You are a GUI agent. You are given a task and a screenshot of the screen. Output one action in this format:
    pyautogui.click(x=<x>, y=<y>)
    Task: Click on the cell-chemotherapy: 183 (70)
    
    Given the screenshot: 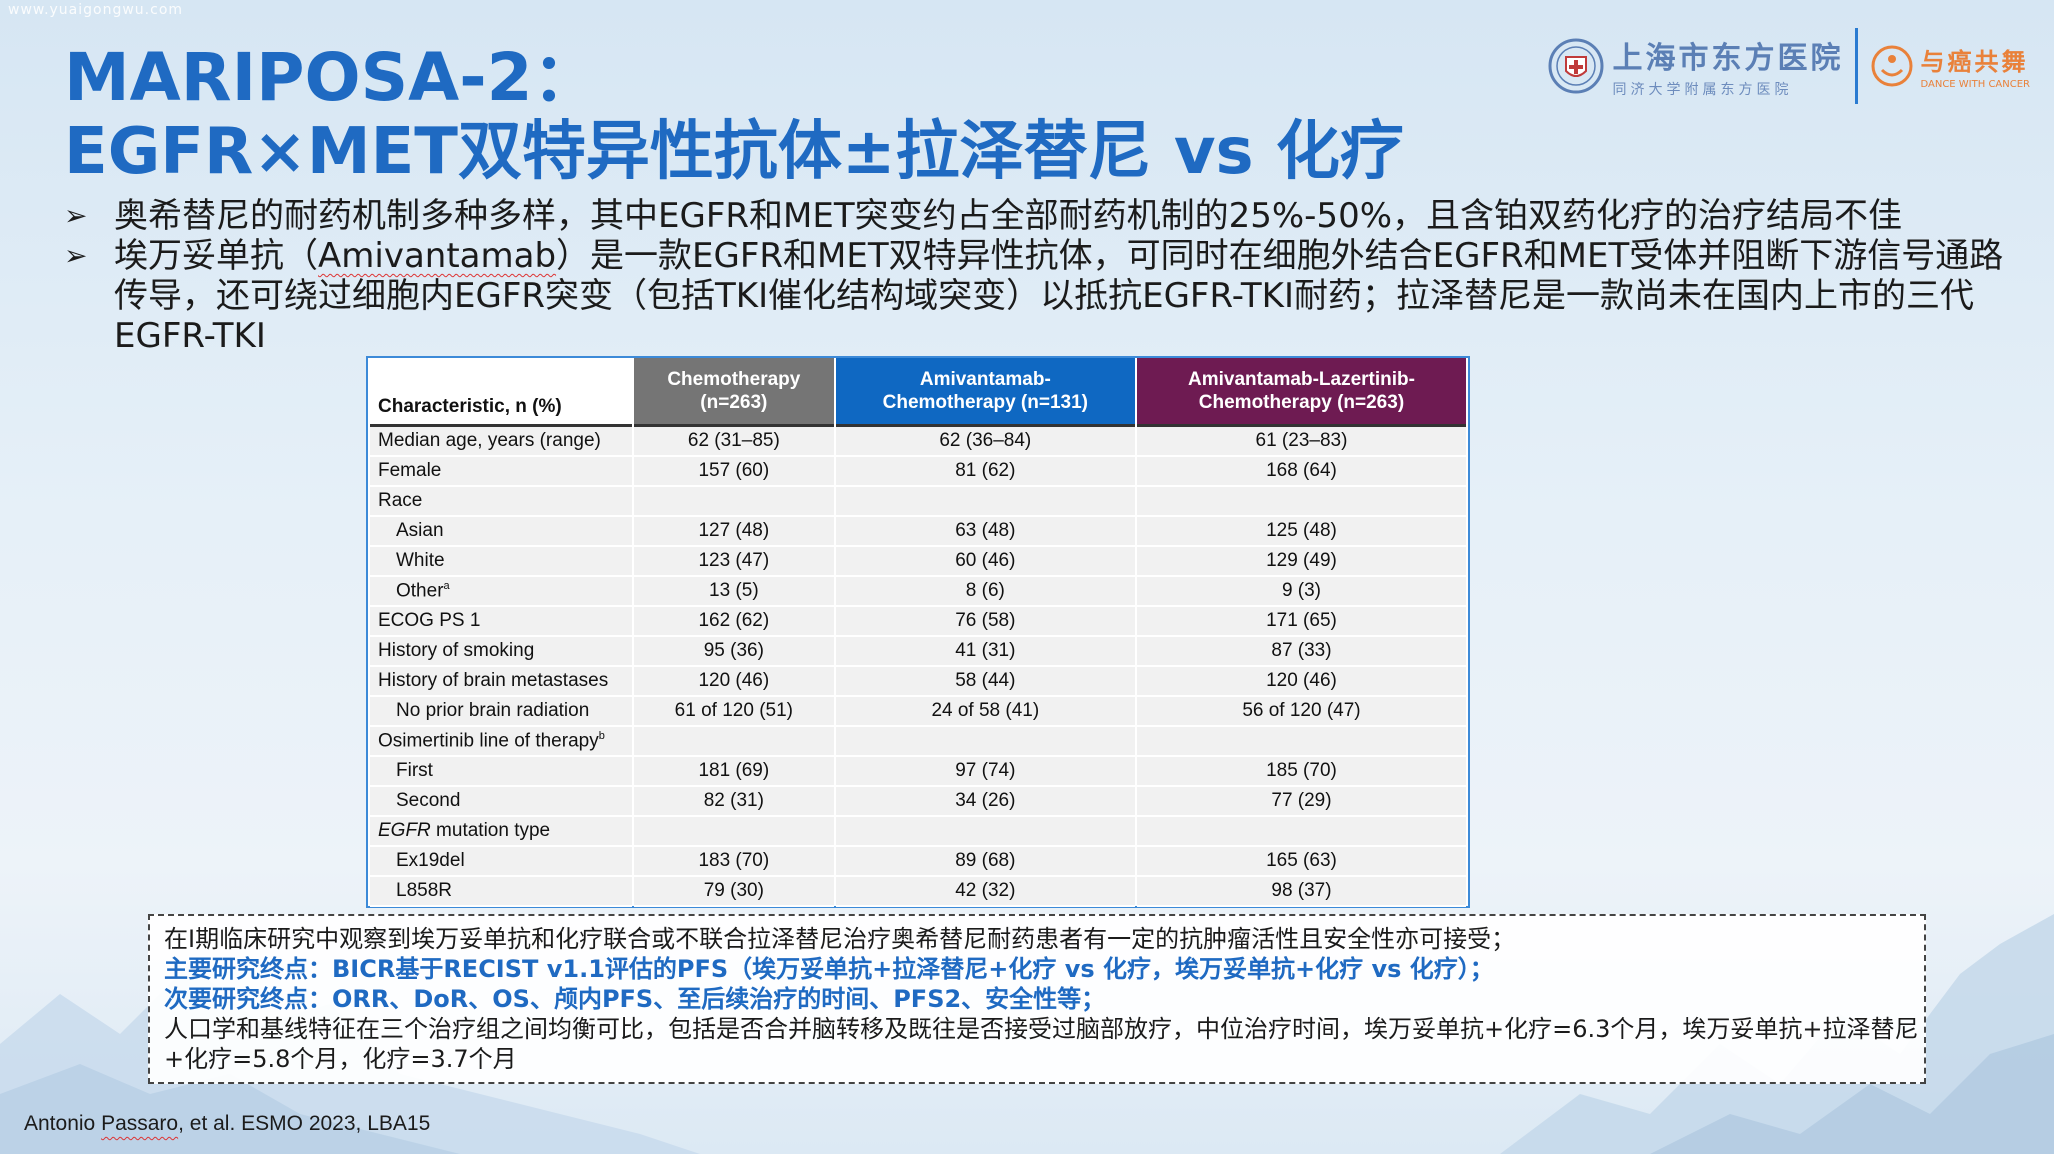 What is the action you would take?
    pyautogui.click(x=734, y=862)
    